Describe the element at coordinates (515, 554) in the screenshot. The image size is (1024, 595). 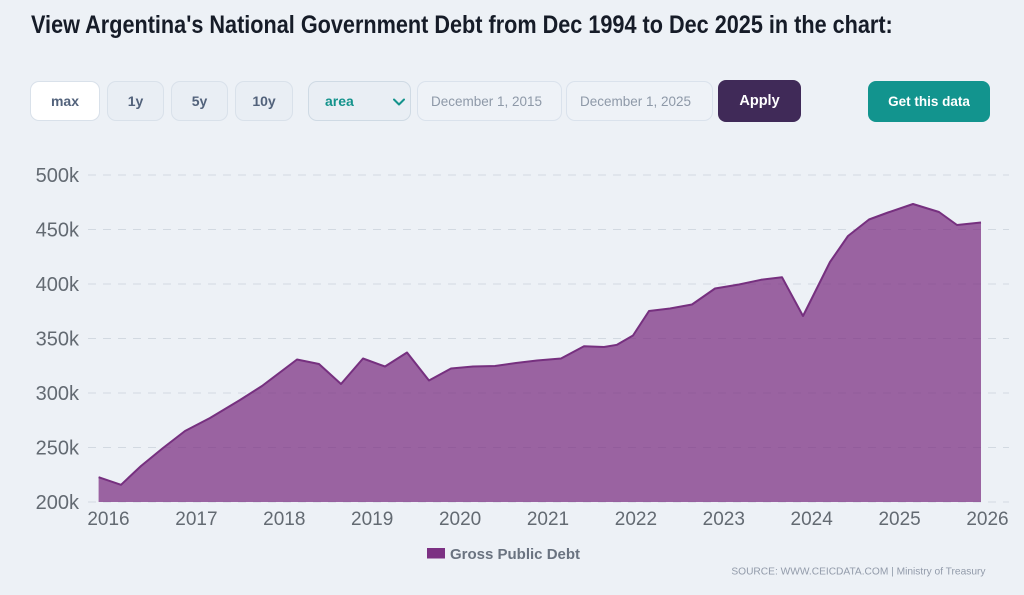
I see `svg-text: Gross Public Debt` at that location.